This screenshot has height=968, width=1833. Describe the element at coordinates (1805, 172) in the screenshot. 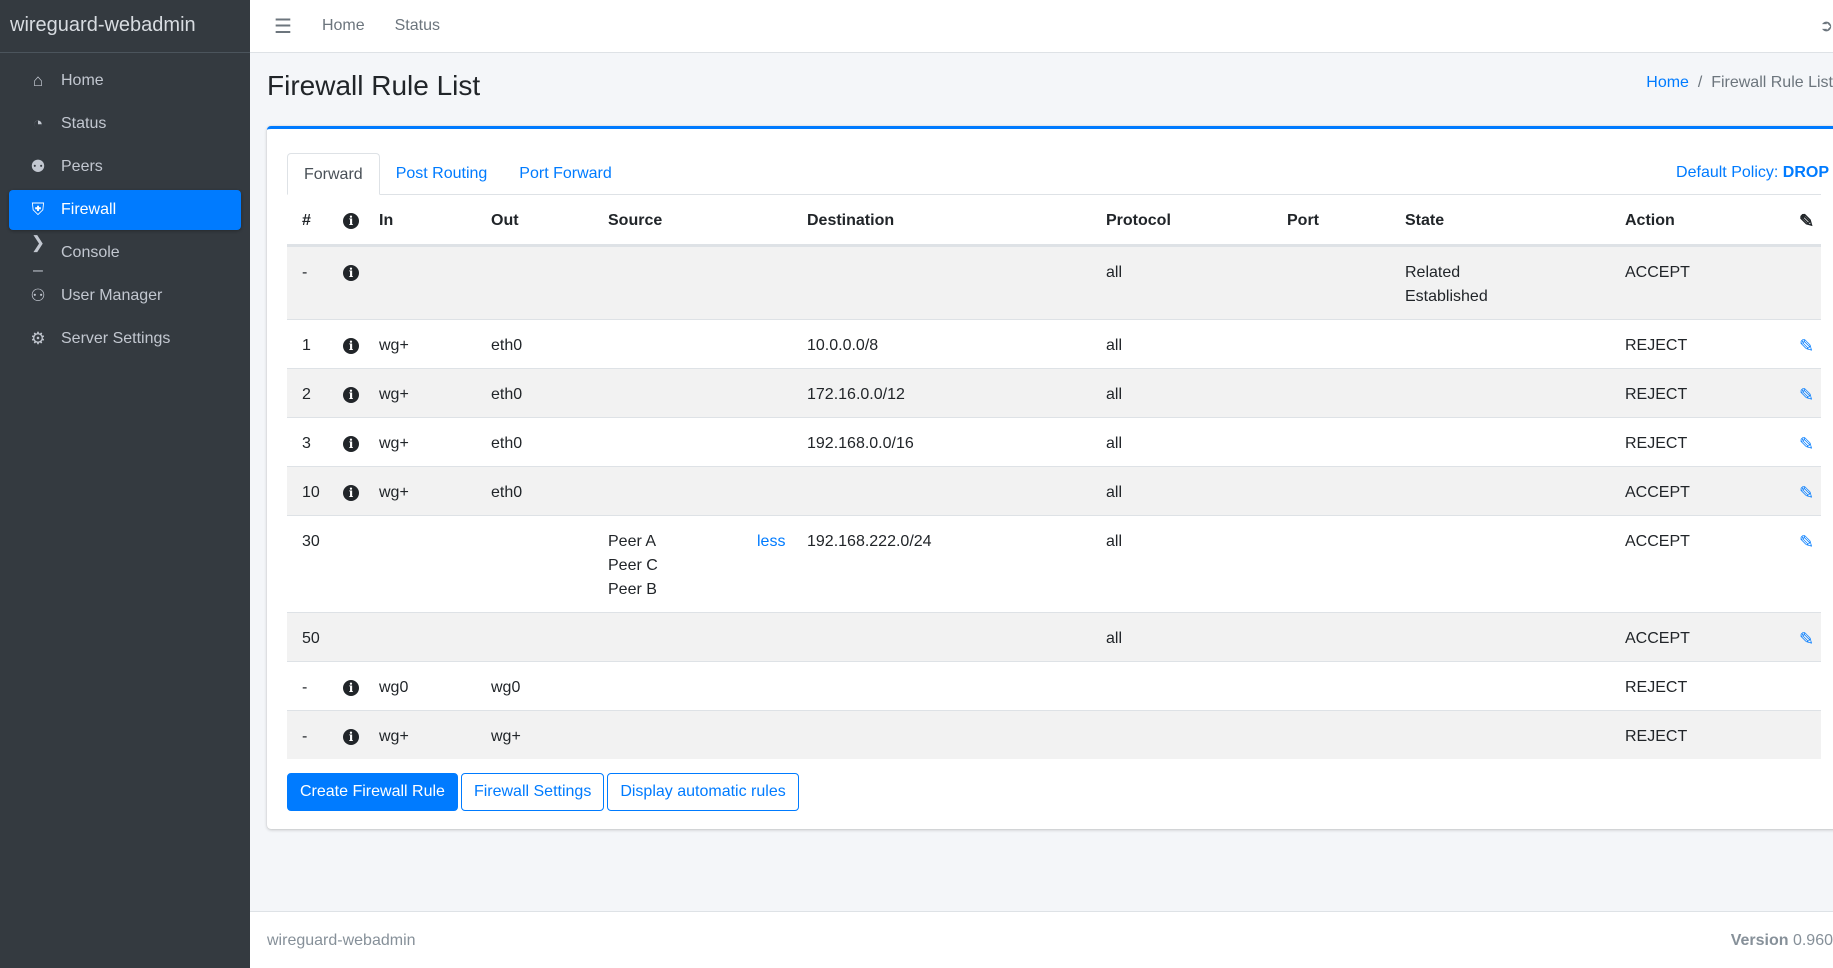

I see `default-policy-value: DROP` at that location.